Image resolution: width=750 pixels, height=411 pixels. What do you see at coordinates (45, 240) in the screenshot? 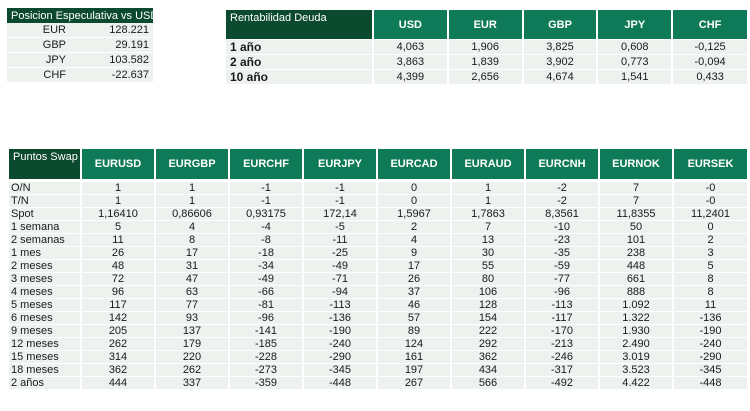
I see `tenor-label: 2 semanas` at bounding box center [45, 240].